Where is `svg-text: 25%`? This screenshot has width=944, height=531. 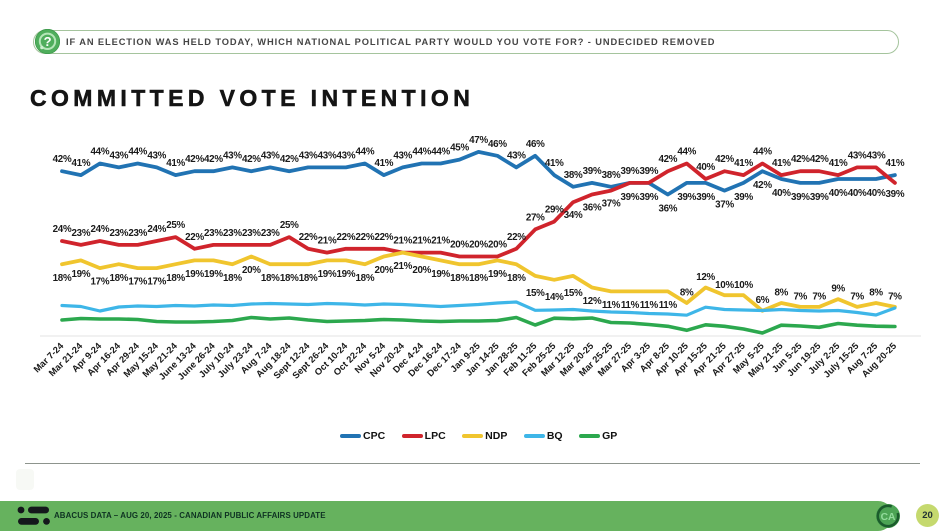 svg-text: 25% is located at coordinates (175, 225).